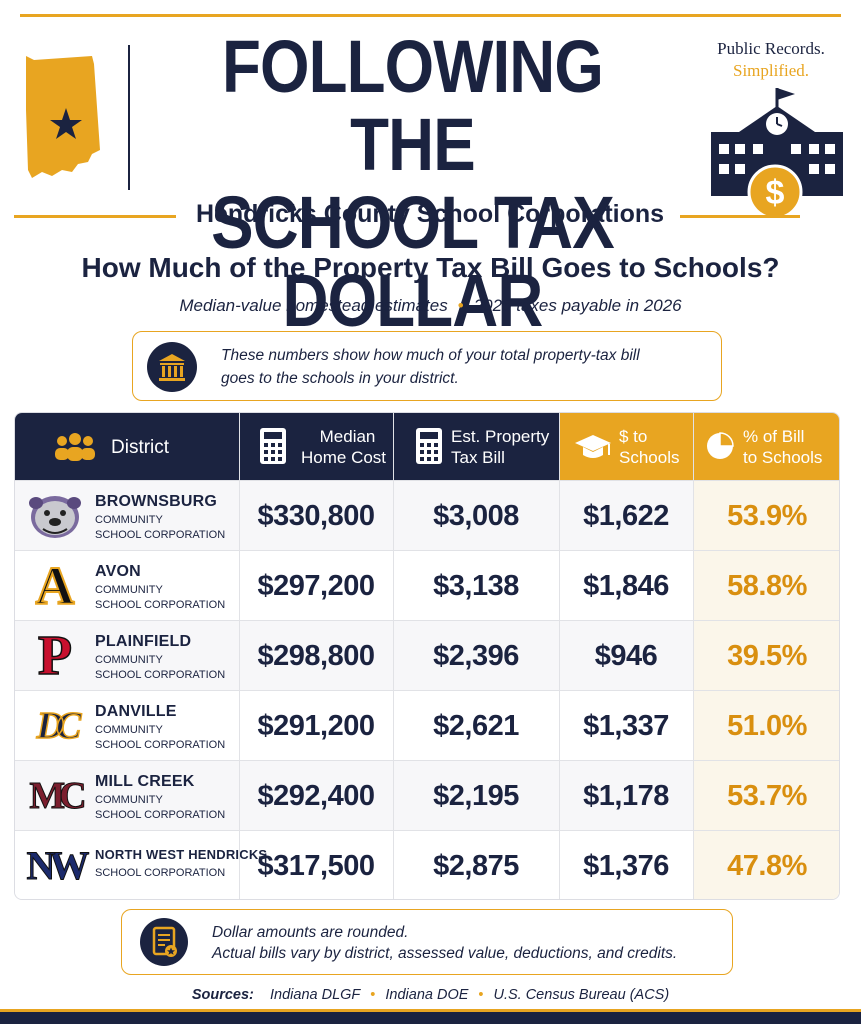 This screenshot has width=861, height=1024. I want to click on tax-bill-cell: $3,008, so click(476, 515).